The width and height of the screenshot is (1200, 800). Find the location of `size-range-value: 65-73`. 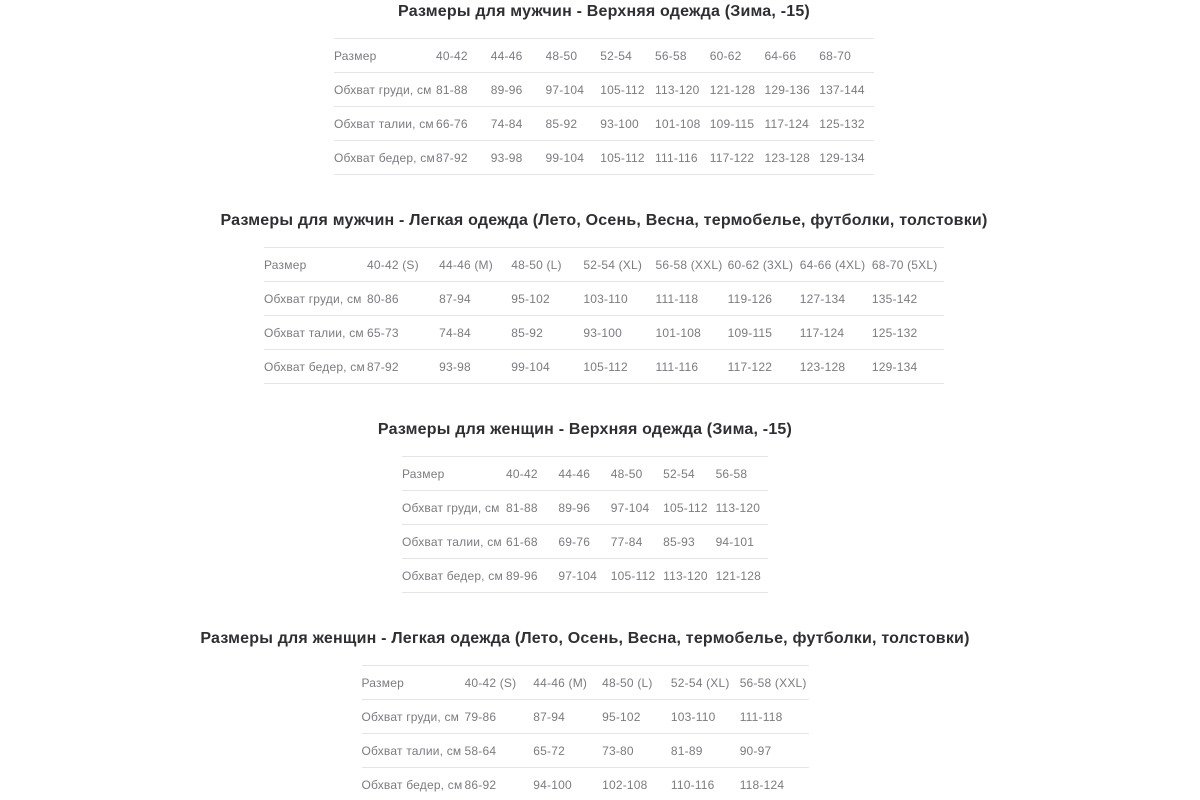

size-range-value: 65-73 is located at coordinates (383, 332).